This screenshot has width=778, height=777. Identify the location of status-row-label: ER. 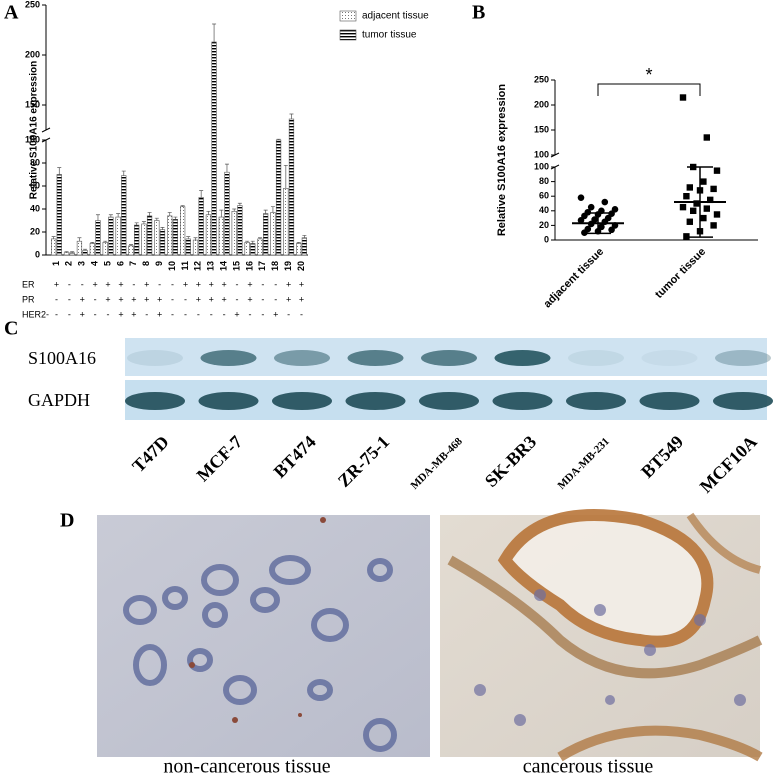
(28, 284).